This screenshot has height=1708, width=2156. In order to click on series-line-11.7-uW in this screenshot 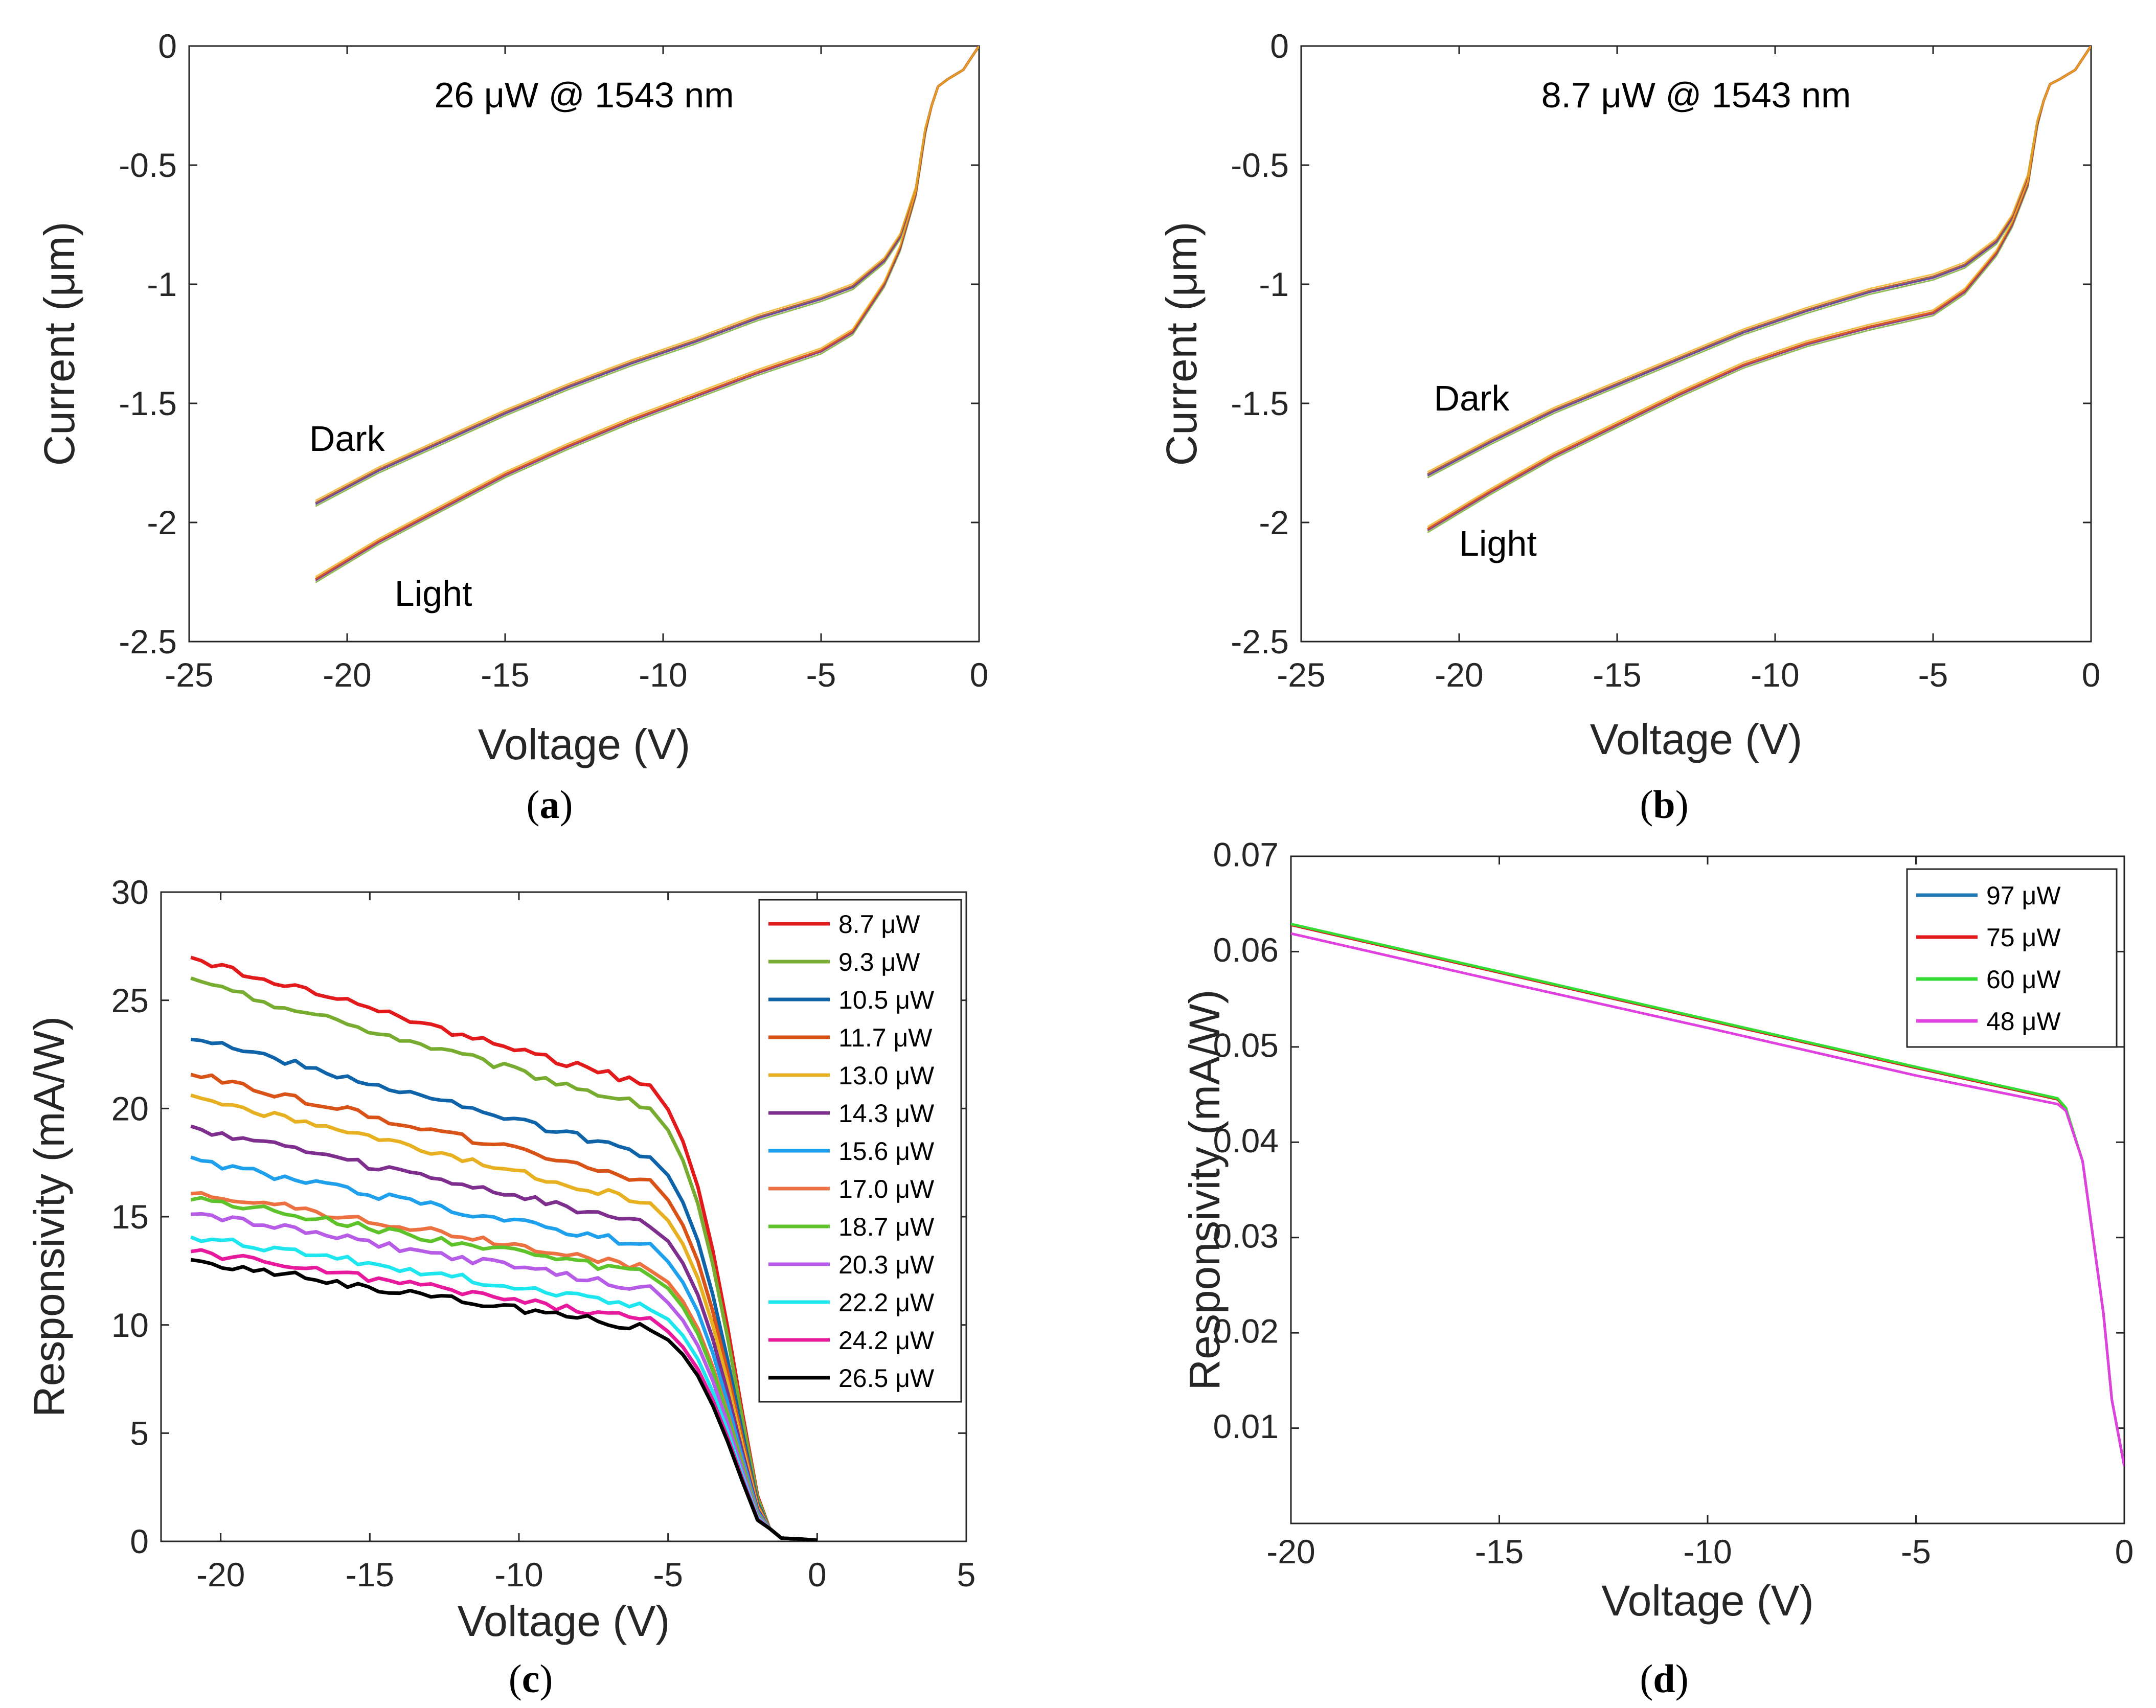, I will do `click(504, 1307)`.